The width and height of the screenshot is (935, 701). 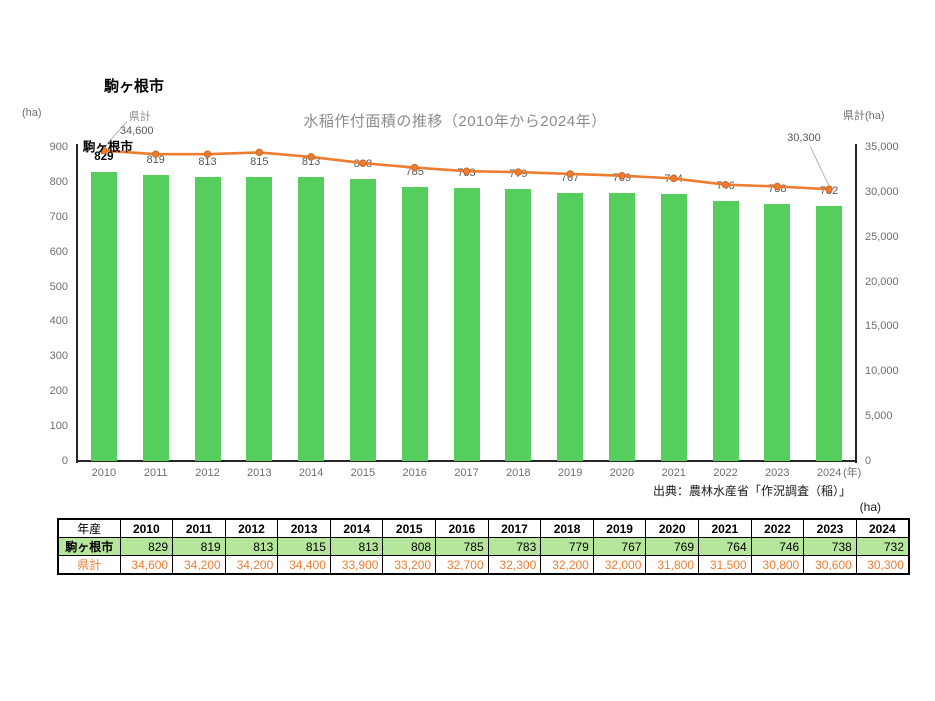 I want to click on x-axis-line, so click(x=466, y=461).